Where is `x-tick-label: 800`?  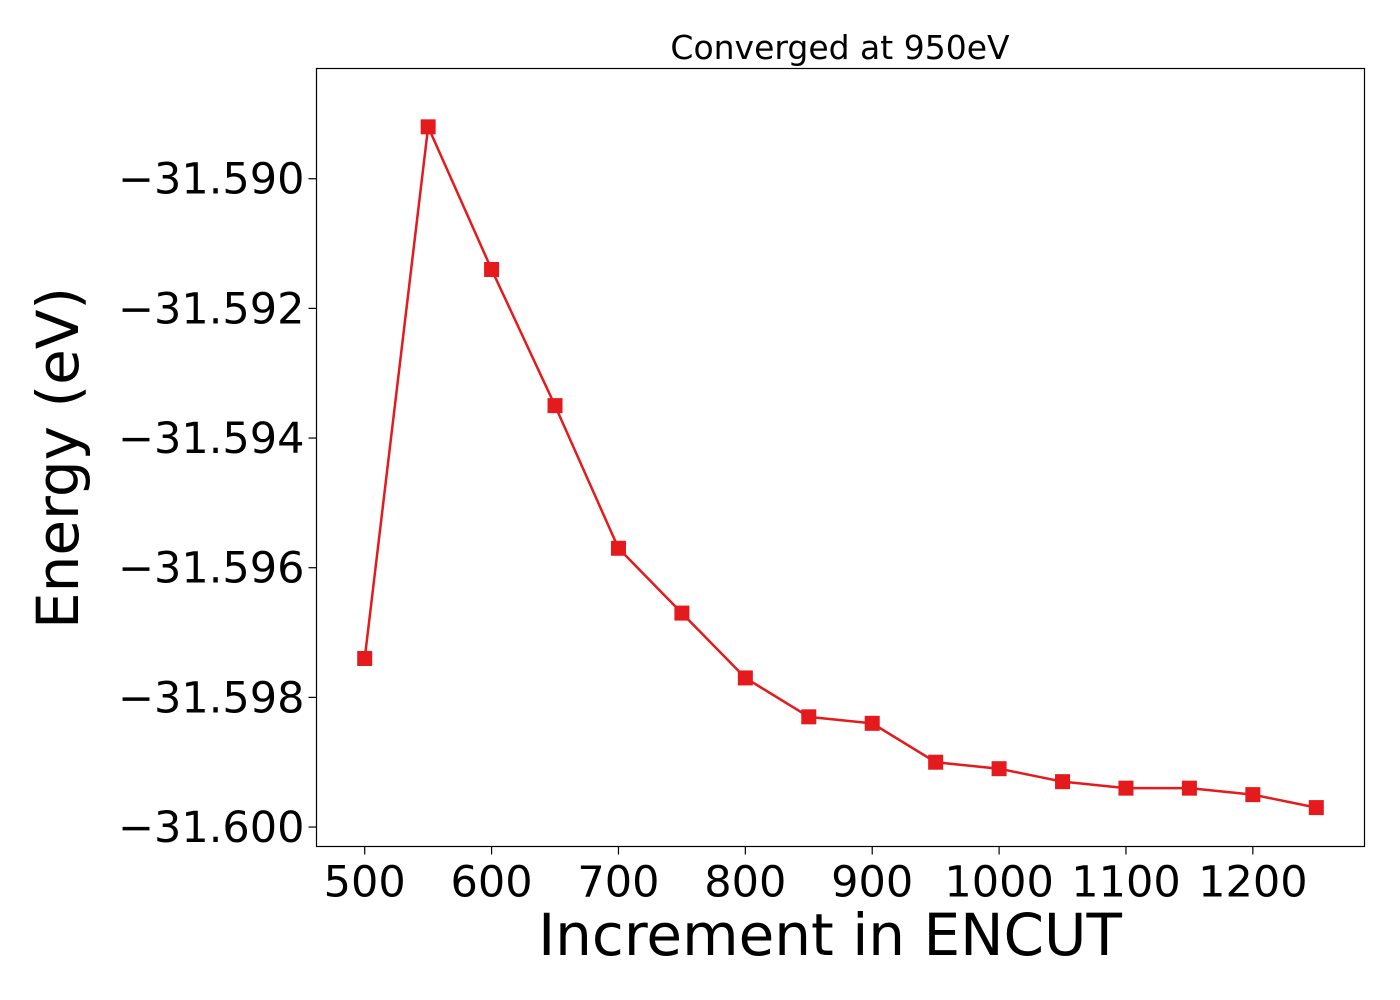 x-tick-label: 800 is located at coordinates (745, 883).